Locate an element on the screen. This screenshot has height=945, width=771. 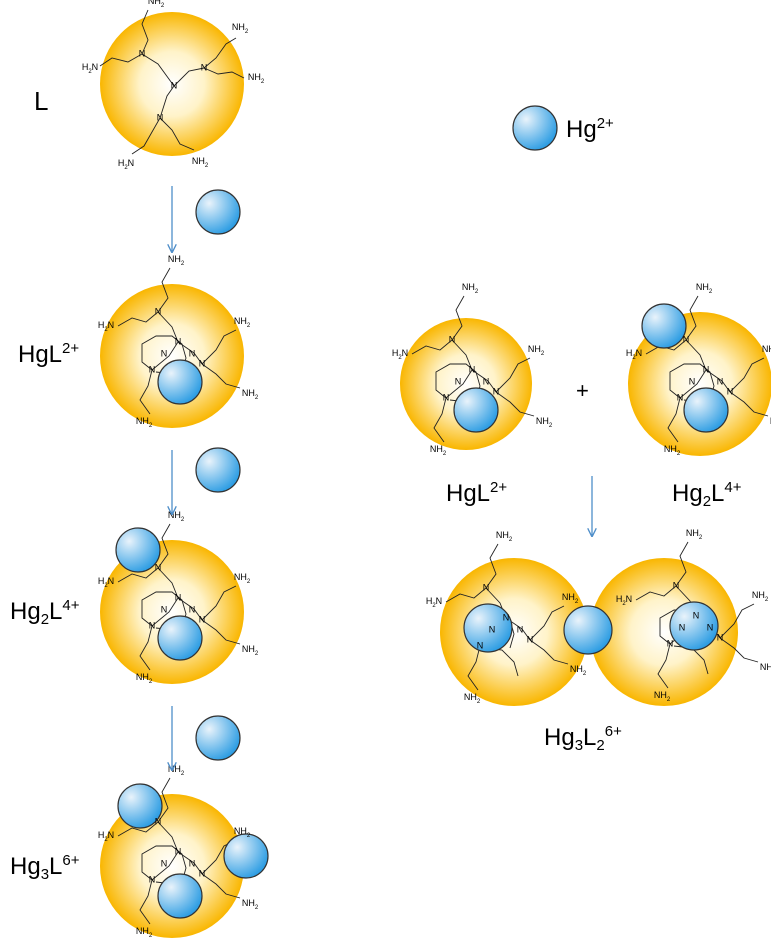
right-HgL-bound-ion is located at coordinates (476, 410).